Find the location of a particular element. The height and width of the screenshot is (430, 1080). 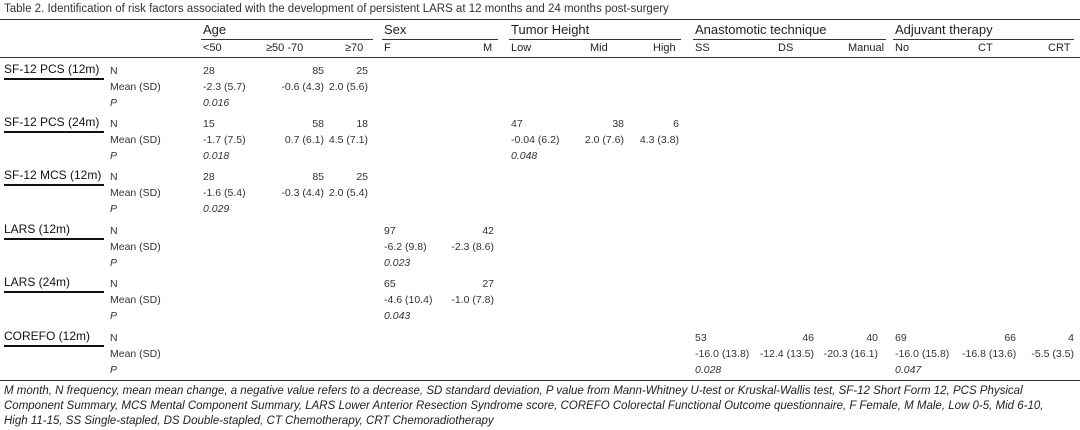

subheader-adj-3: CRT is located at coordinates (1059, 48).